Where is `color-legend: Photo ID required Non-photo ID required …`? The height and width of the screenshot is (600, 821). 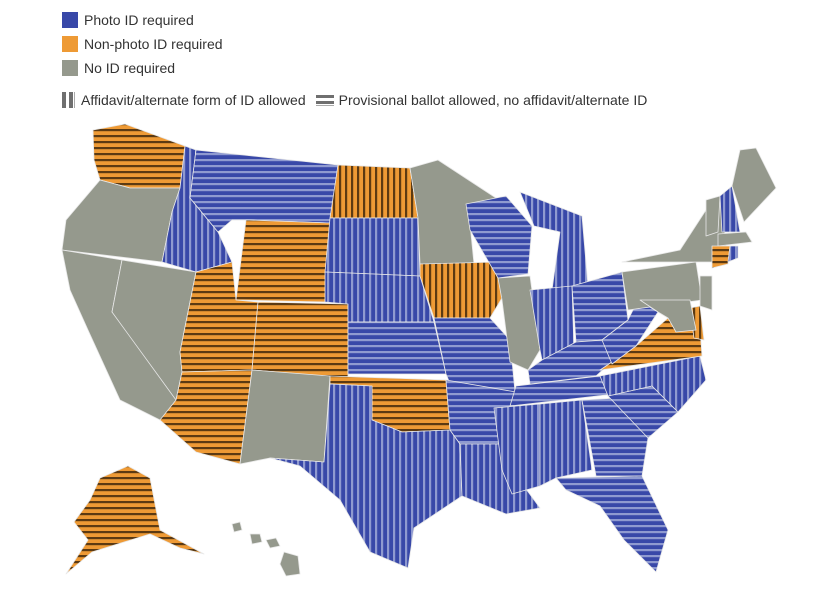 color-legend: Photo ID required Non-photo ID required … is located at coordinates (142, 44).